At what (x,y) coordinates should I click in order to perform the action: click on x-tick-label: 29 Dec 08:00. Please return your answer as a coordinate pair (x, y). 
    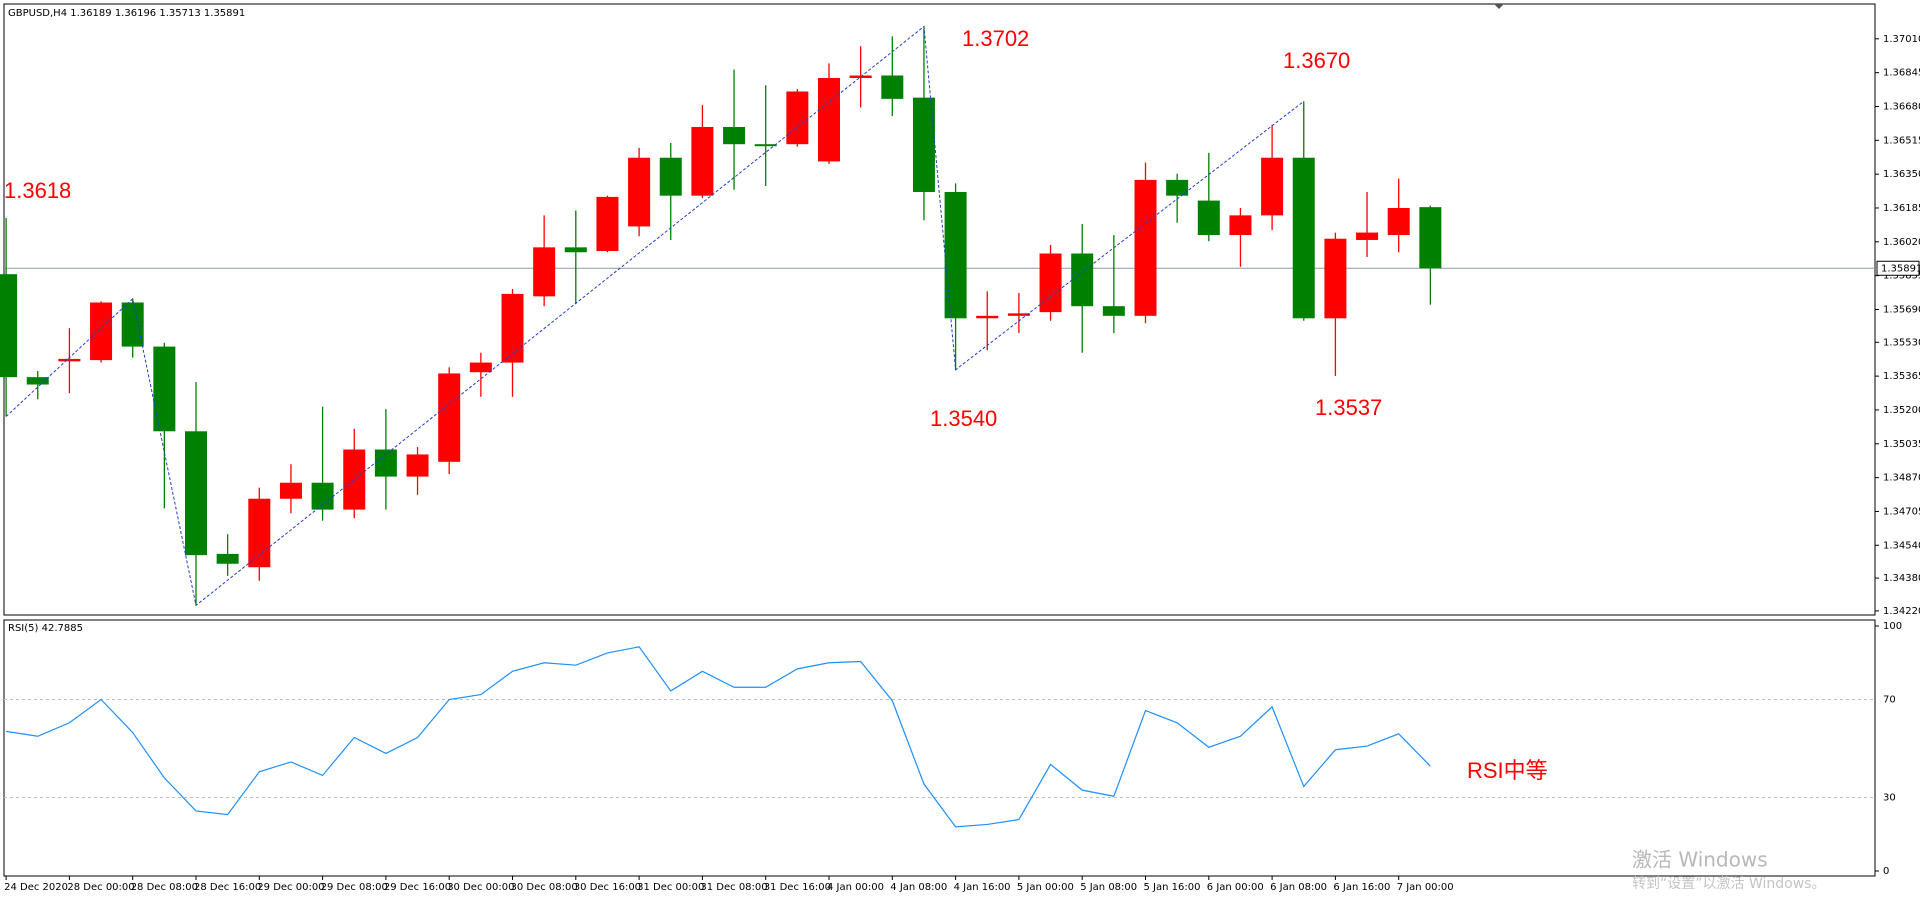
    Looking at the image, I should click on (354, 887).